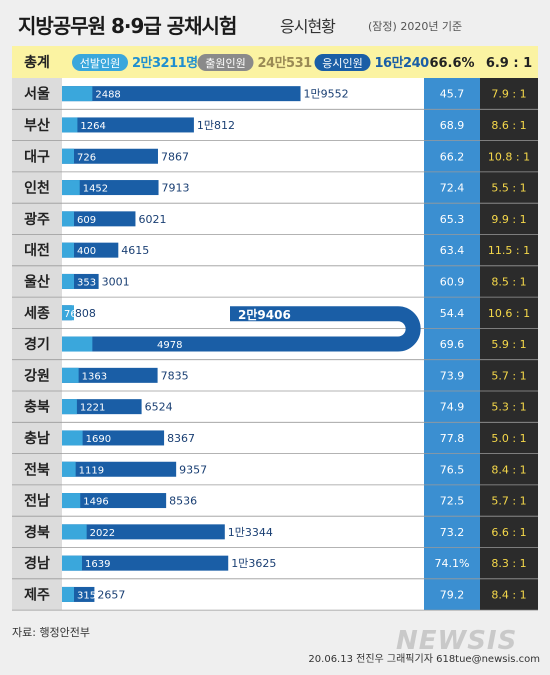  I want to click on ratio-value: 5.9 : 1, so click(508, 344).